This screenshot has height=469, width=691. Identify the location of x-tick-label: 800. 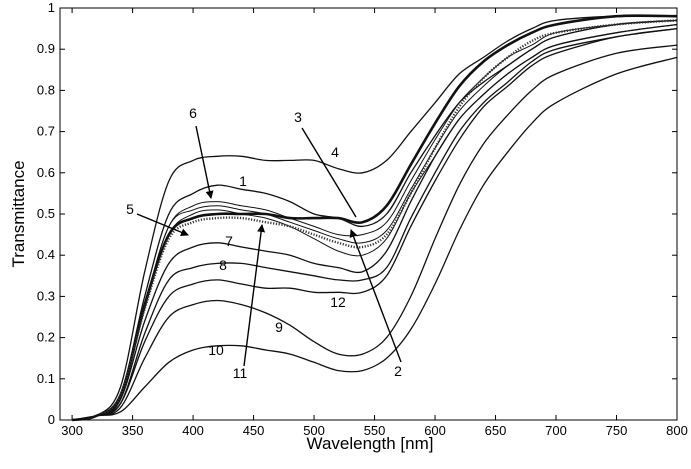
(677, 430).